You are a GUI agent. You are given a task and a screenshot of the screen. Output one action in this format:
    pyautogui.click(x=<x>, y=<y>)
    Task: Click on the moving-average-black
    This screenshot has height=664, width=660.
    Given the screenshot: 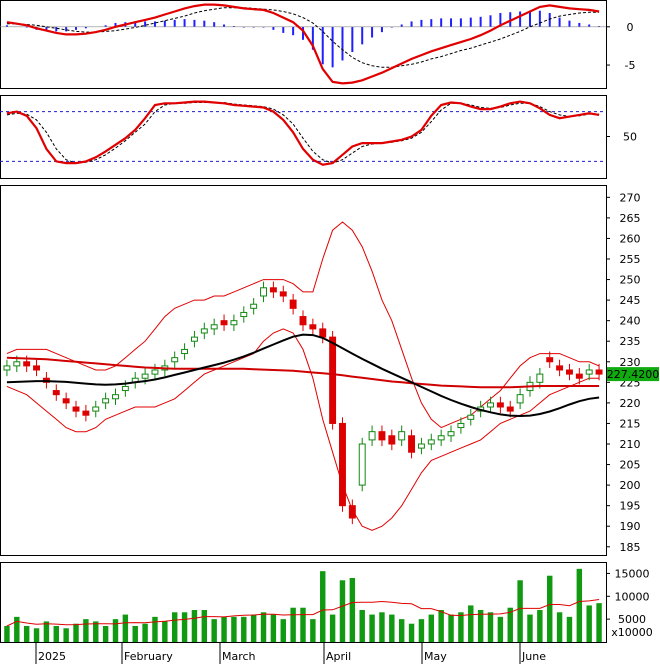 What is the action you would take?
    pyautogui.click(x=303, y=375)
    